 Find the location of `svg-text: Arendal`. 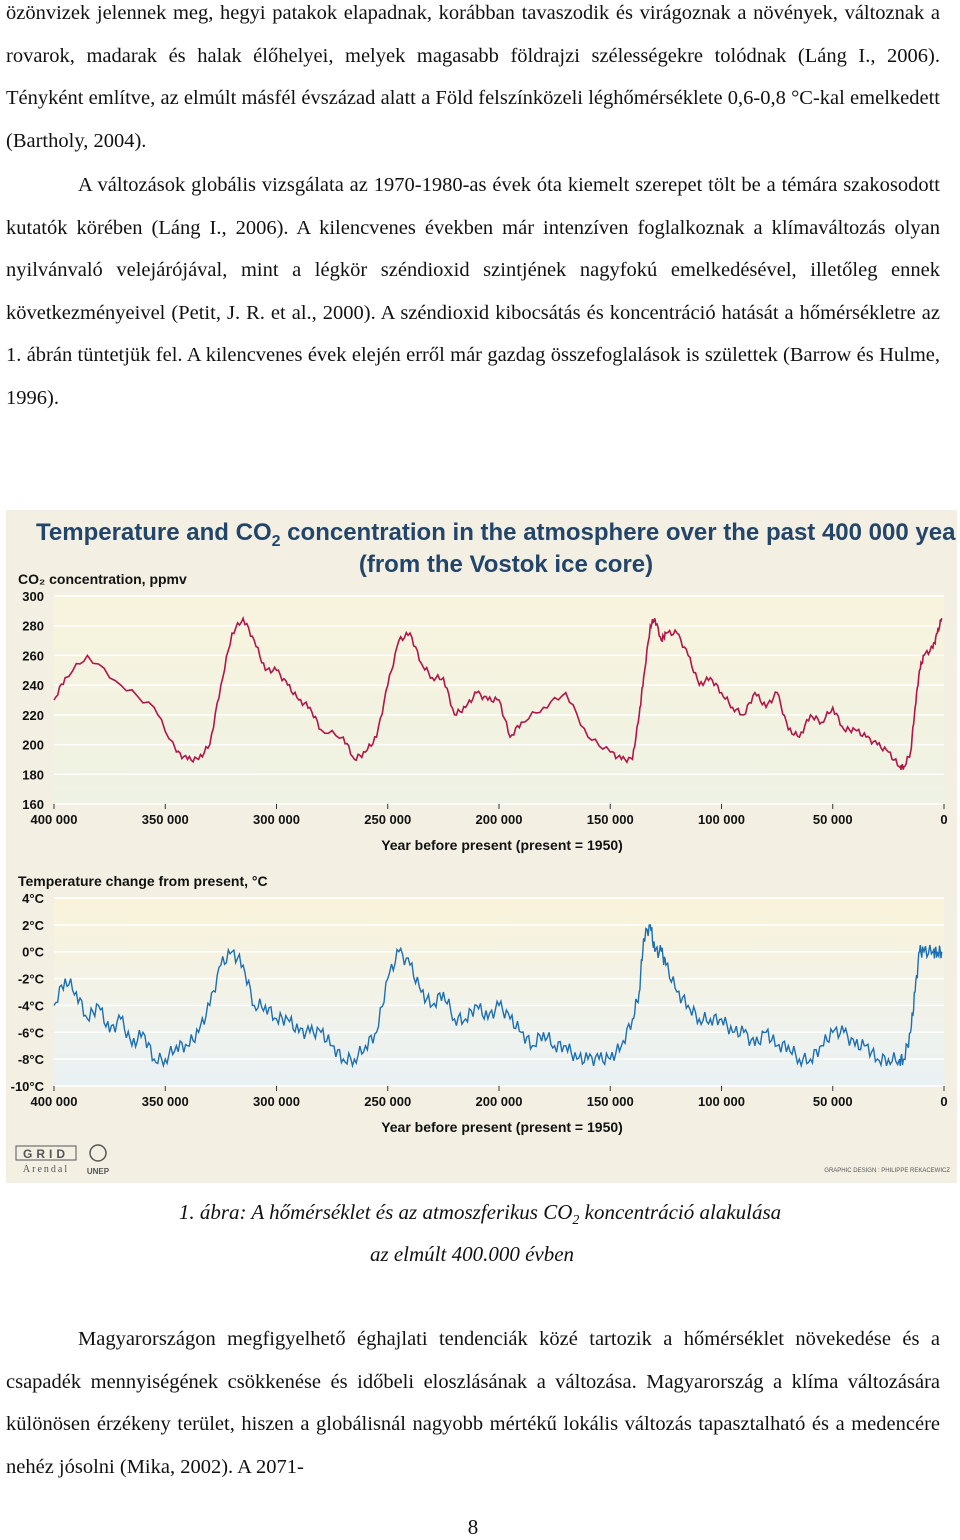

svg-text: Arendal is located at coordinates (46, 1169).